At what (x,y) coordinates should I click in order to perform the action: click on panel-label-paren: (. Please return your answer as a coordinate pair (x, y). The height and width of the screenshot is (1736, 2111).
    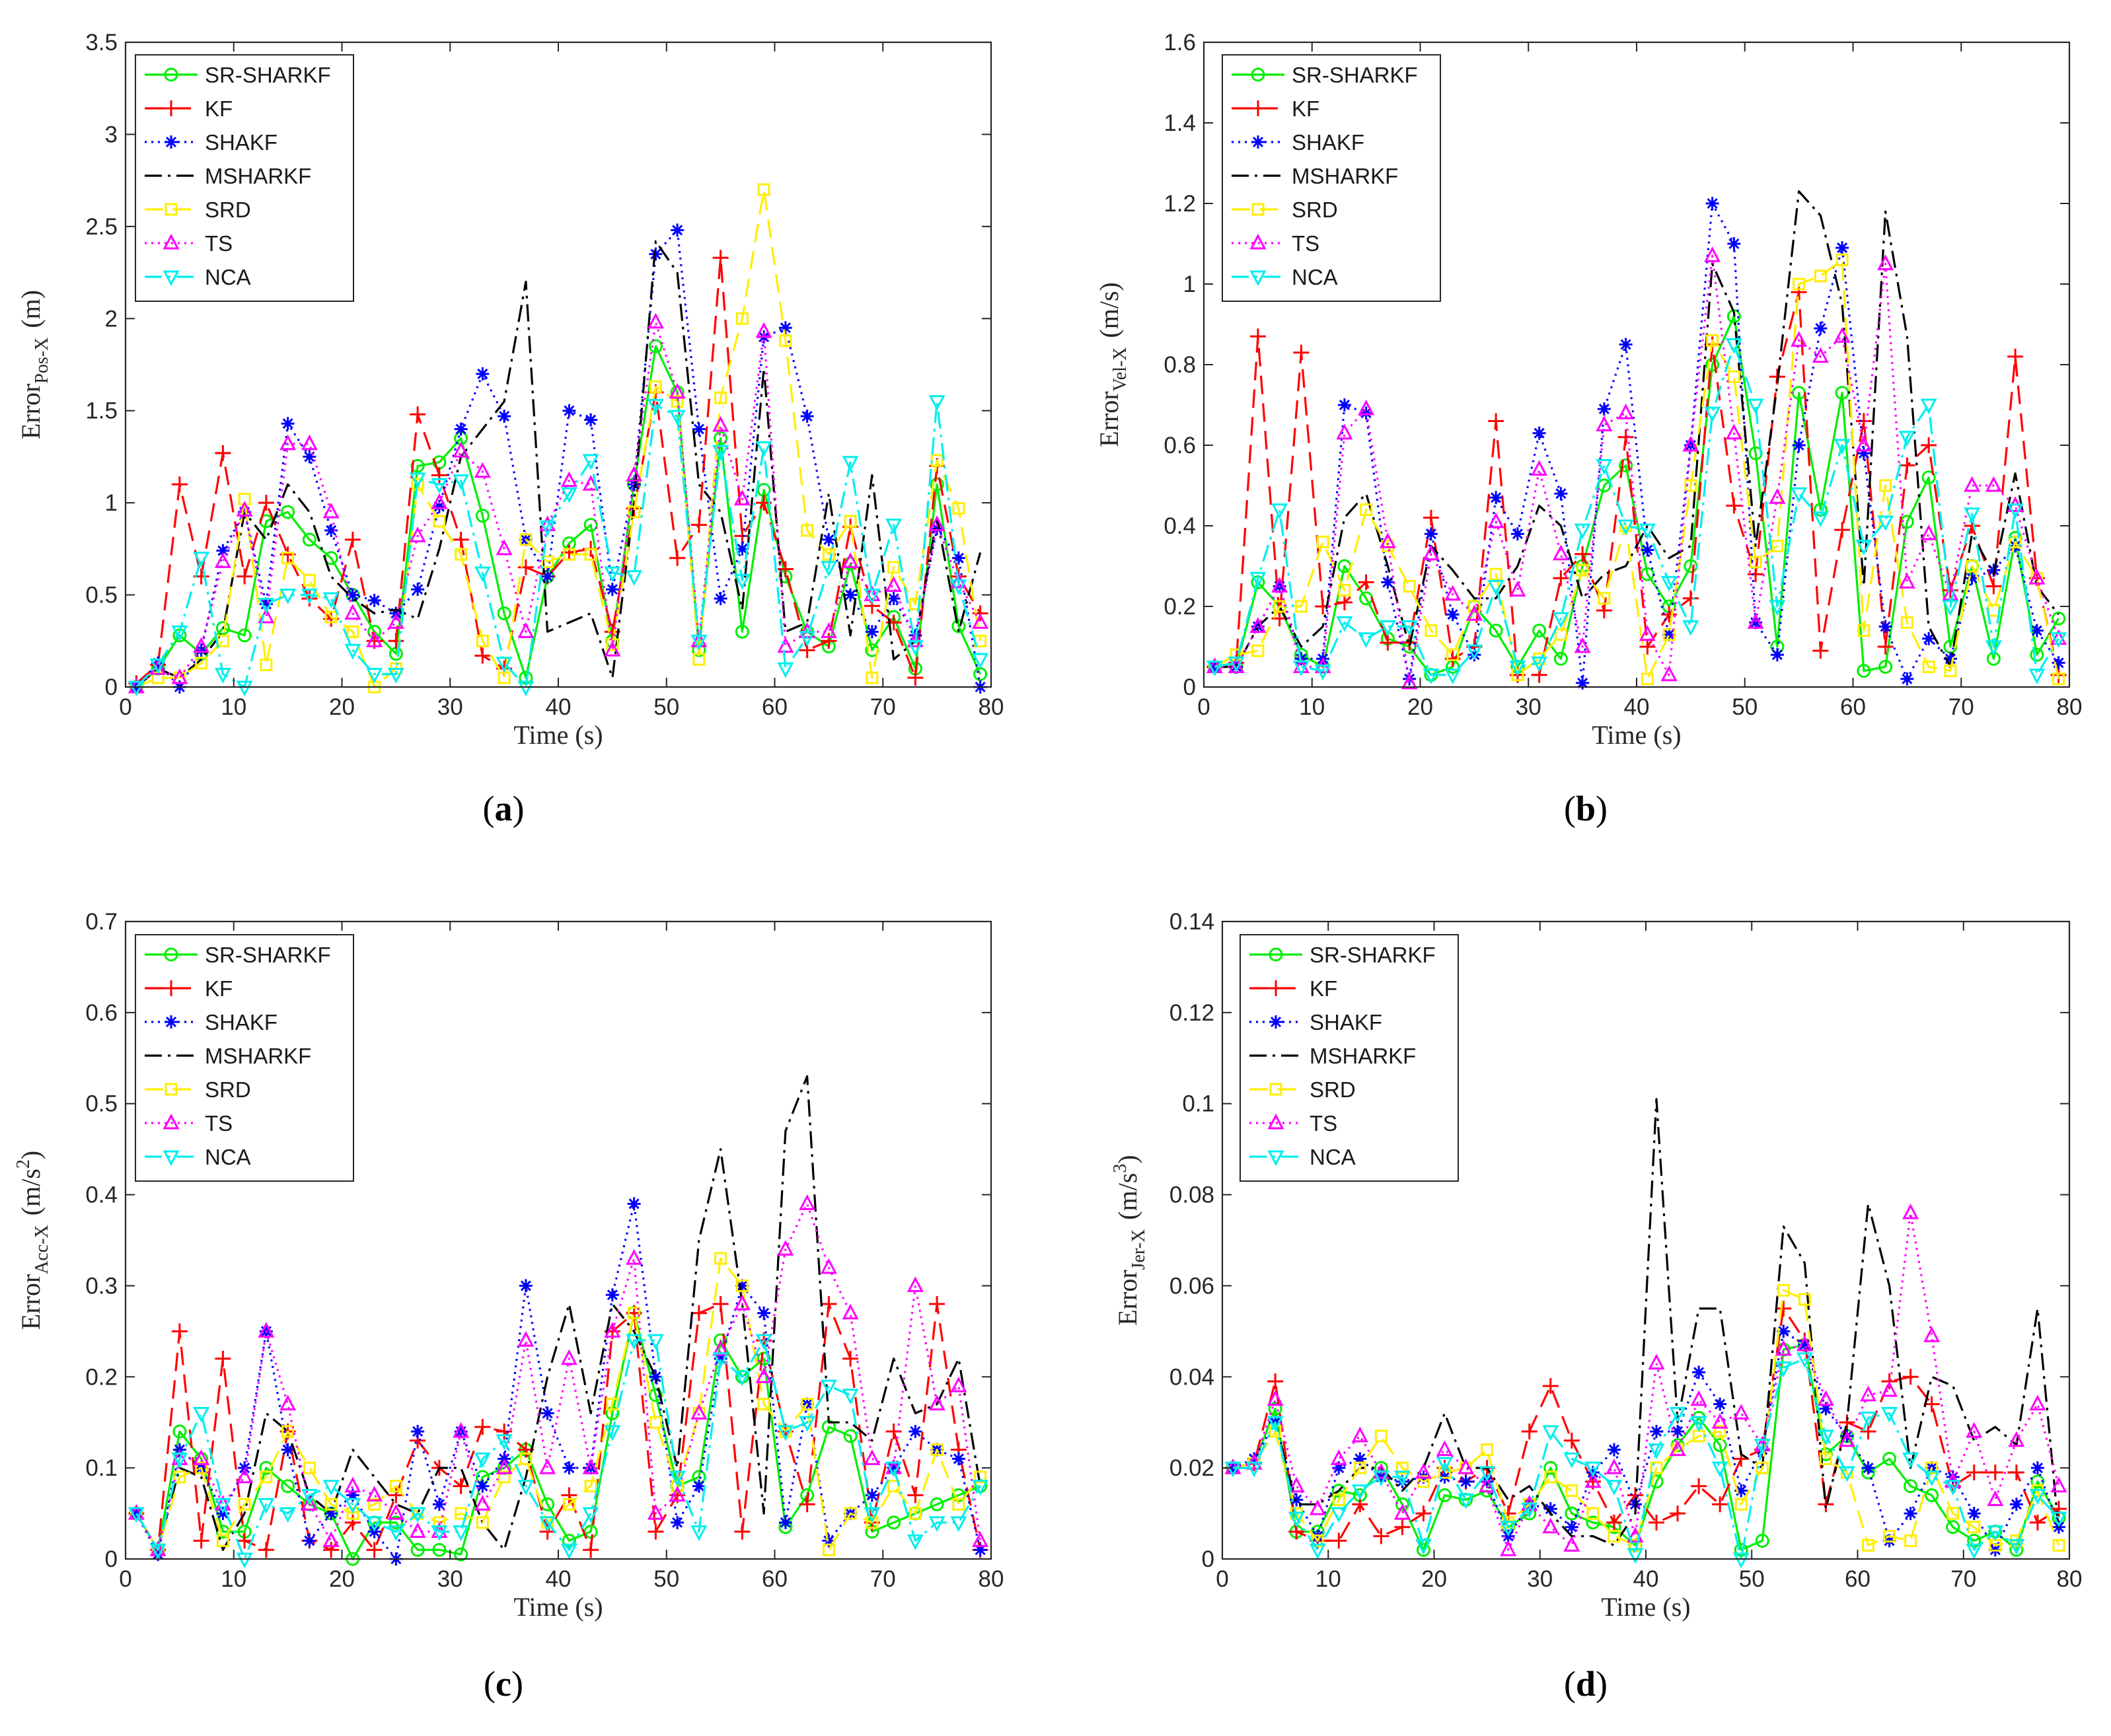
    Looking at the image, I should click on (1570, 1684).